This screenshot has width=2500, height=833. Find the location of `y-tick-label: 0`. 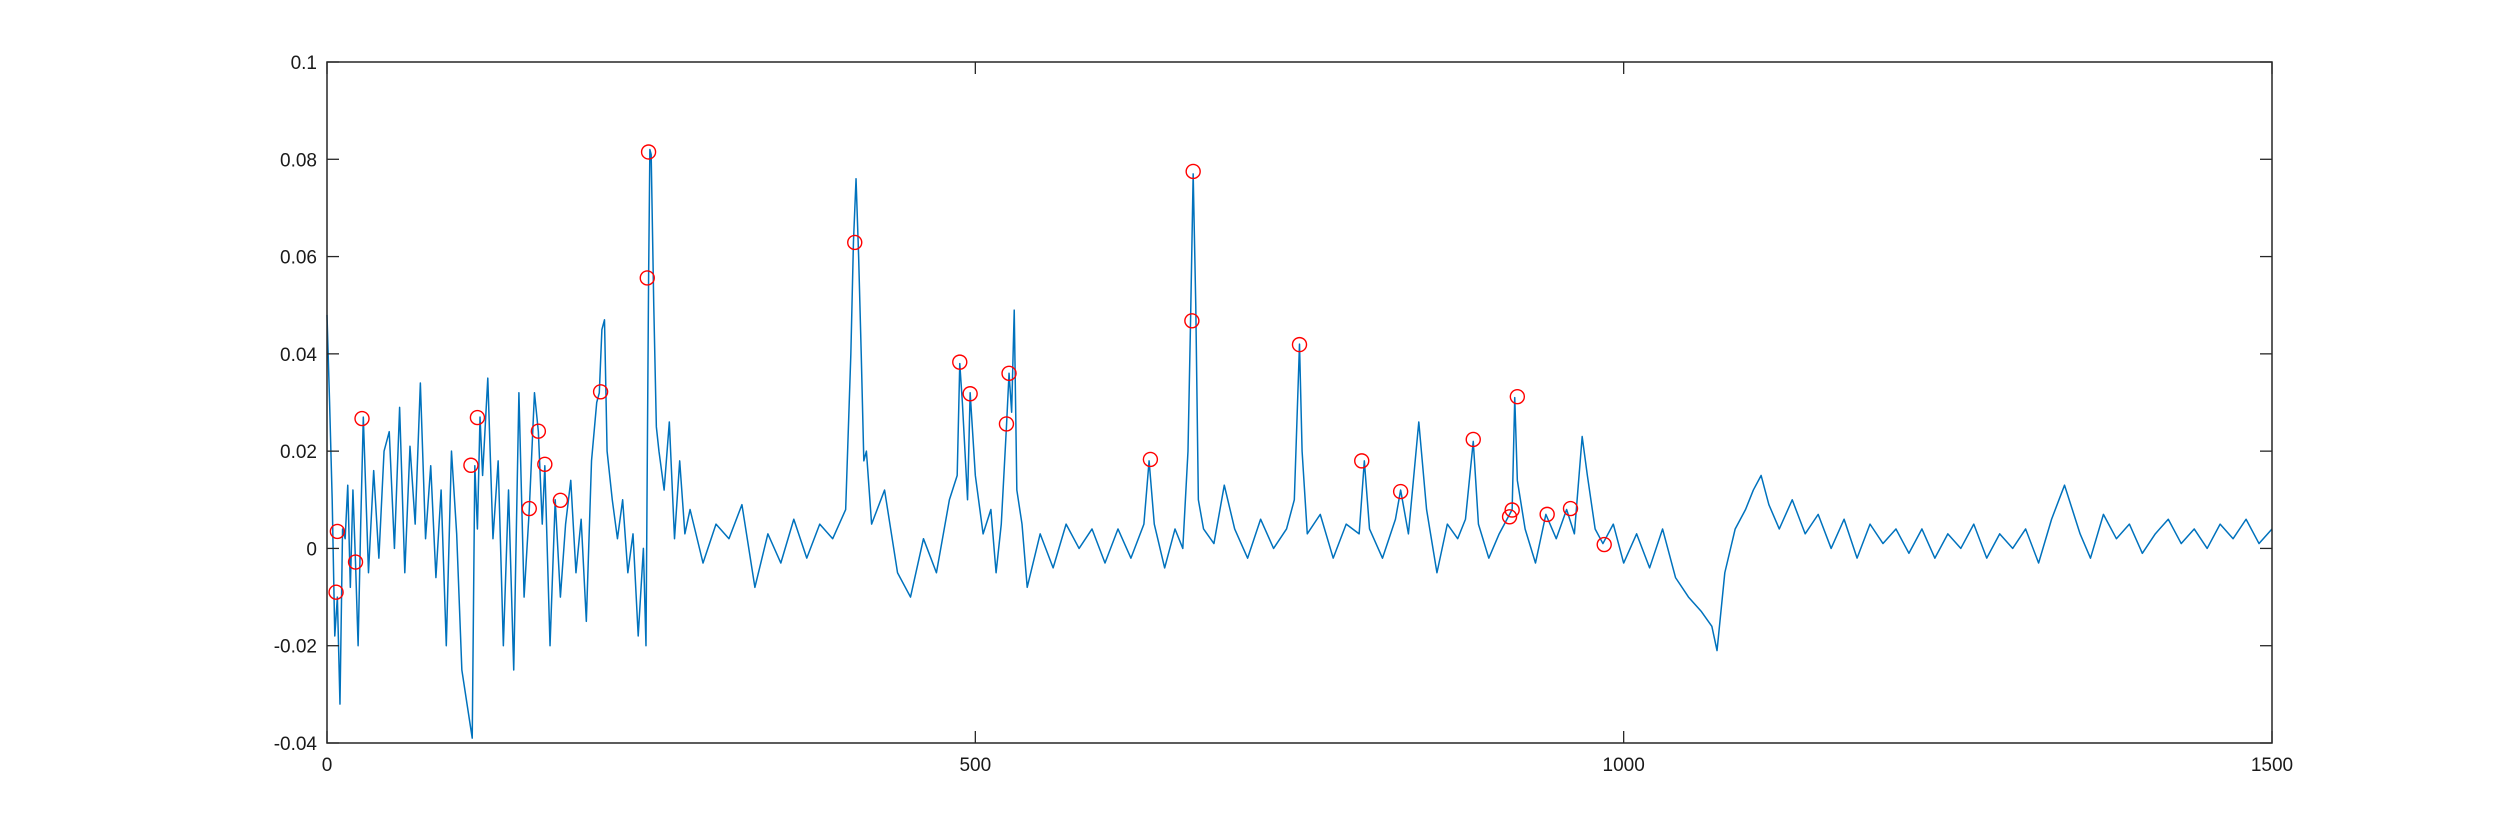

y-tick-label: 0 is located at coordinates (311, 549).